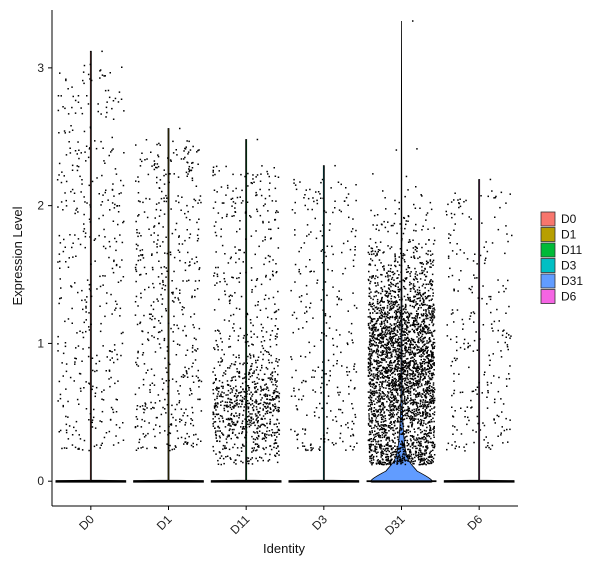 This screenshot has width=600, height=568. I want to click on legend-label-D3: D3, so click(569, 266).